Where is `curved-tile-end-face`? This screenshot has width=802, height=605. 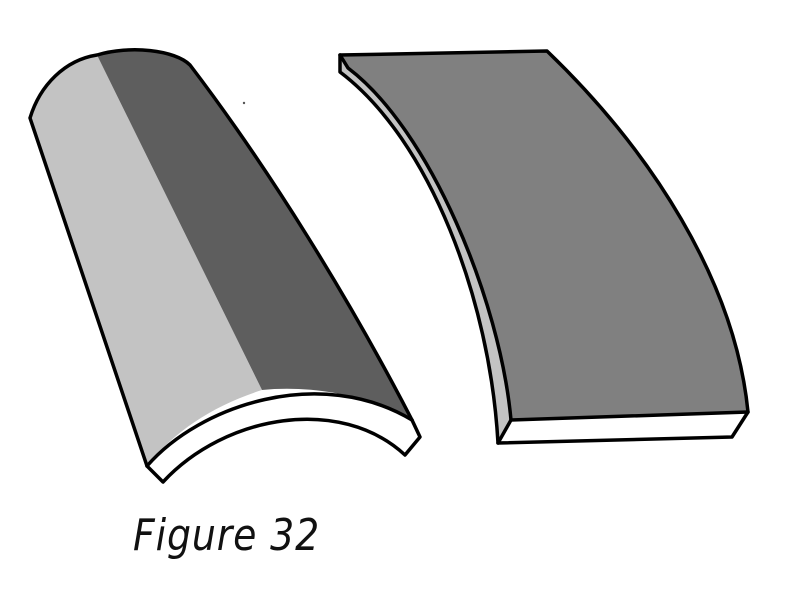 curved-tile-end-face is located at coordinates (283, 437).